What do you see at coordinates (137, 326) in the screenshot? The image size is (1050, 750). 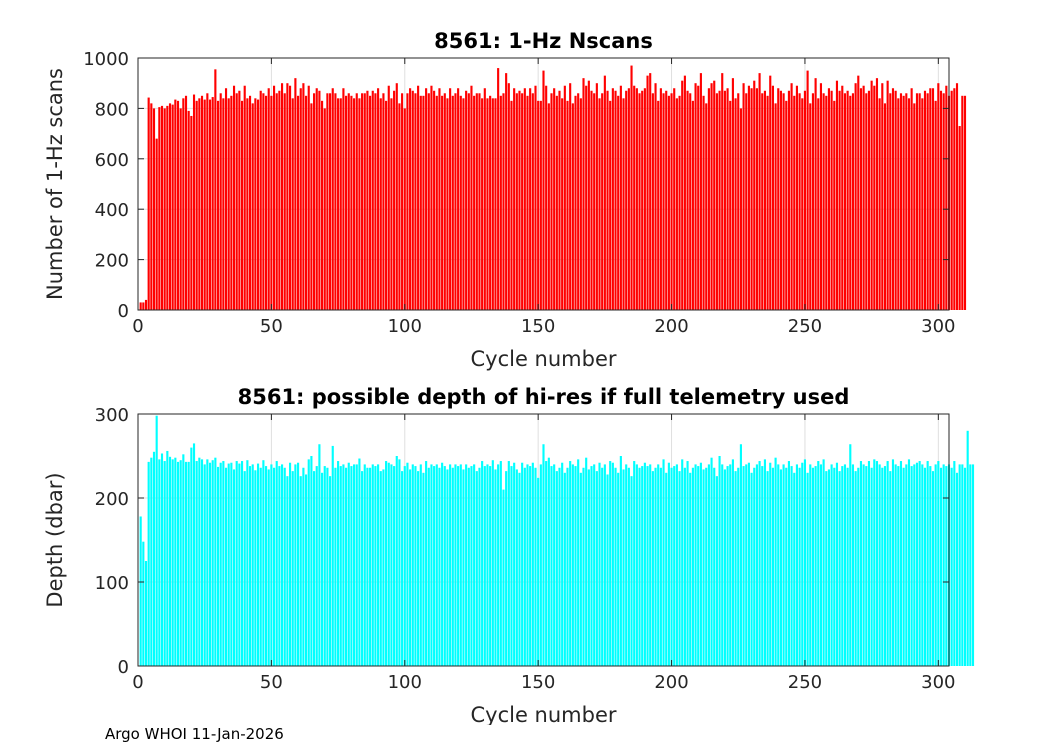 I see `x-tick-label: 0` at bounding box center [137, 326].